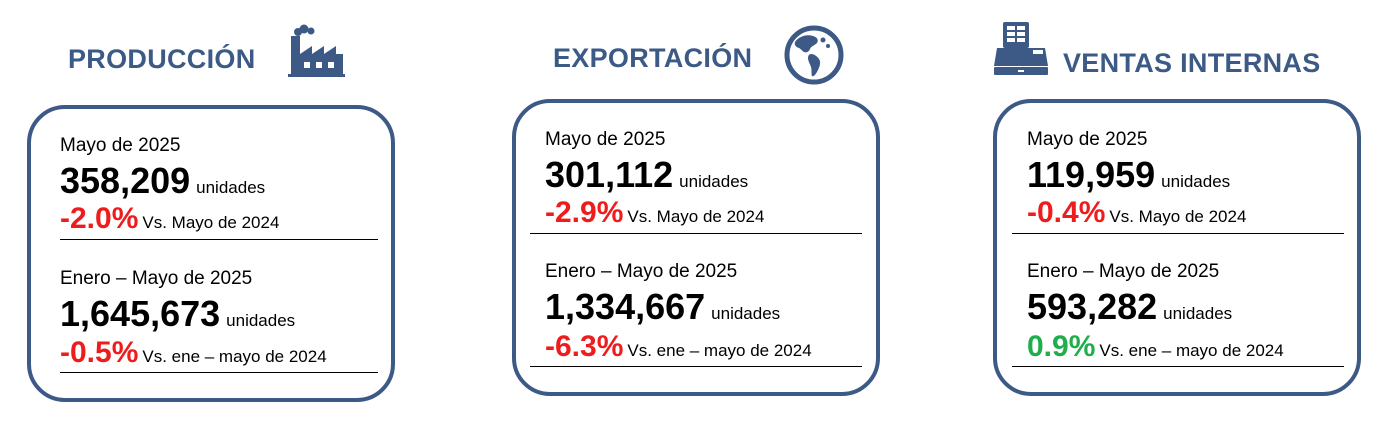  I want to click on exportacion-month-comparison-line: -2.9% Vs. Mayo de 2024, so click(654, 213).